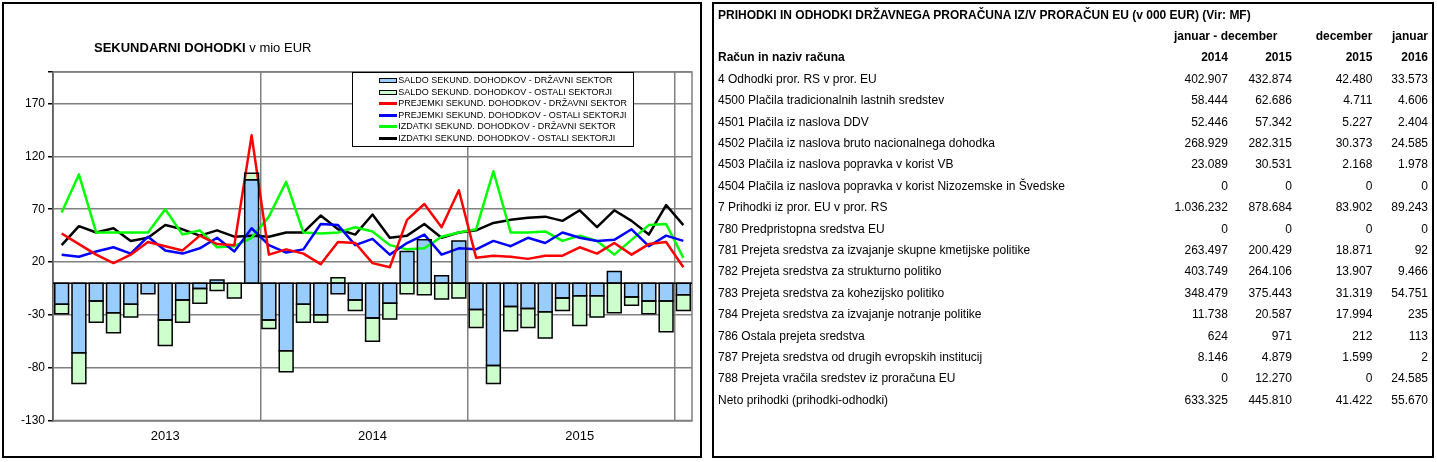 The width and height of the screenshot is (1437, 462). What do you see at coordinates (1412, 165) in the screenshot?
I see `data-label: 1.978` at bounding box center [1412, 165].